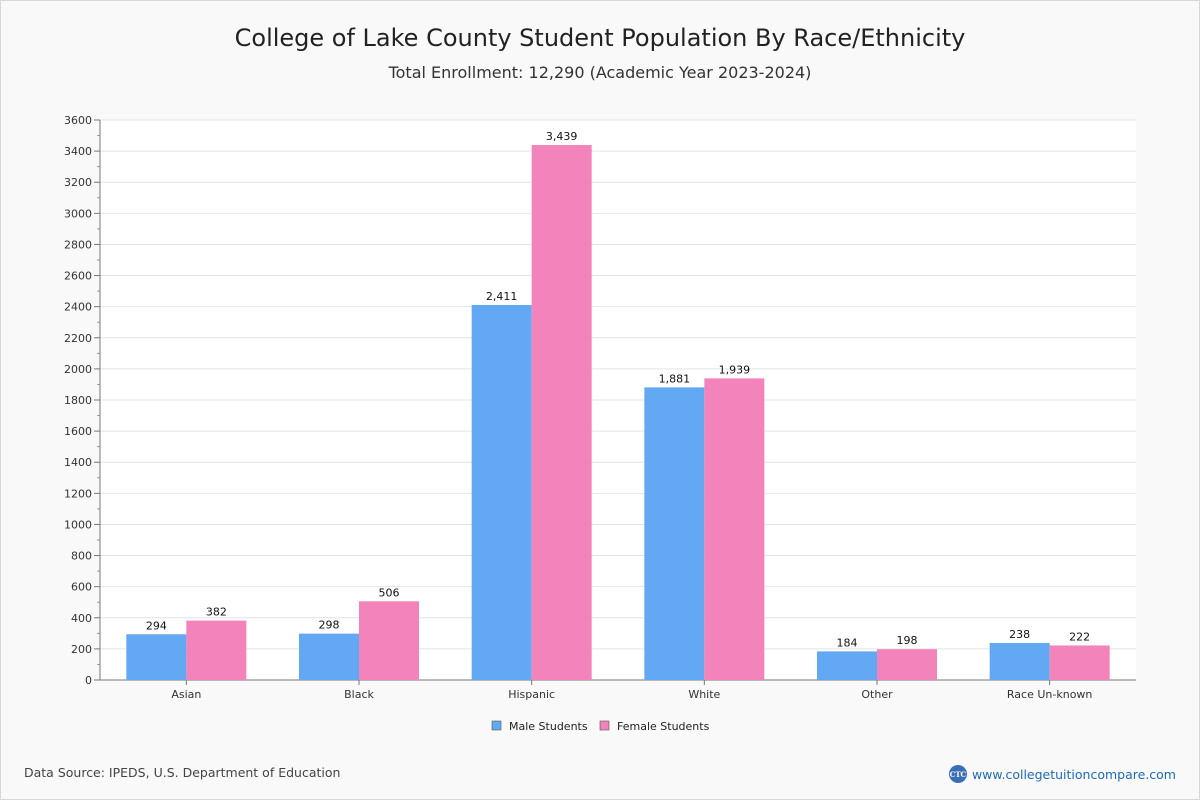 The image size is (1200, 800). I want to click on bar-value-label: 1,881, so click(675, 378).